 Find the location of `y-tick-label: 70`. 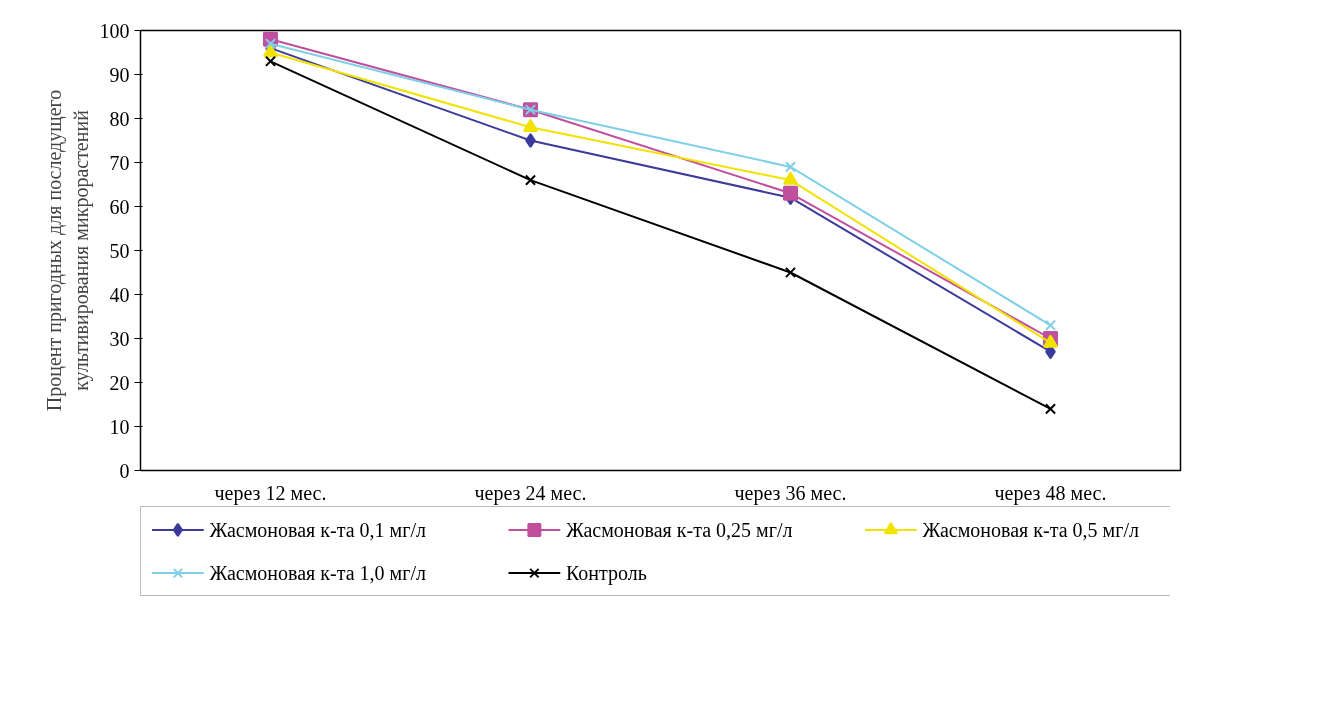

y-tick-label: 70 is located at coordinates (119, 162).